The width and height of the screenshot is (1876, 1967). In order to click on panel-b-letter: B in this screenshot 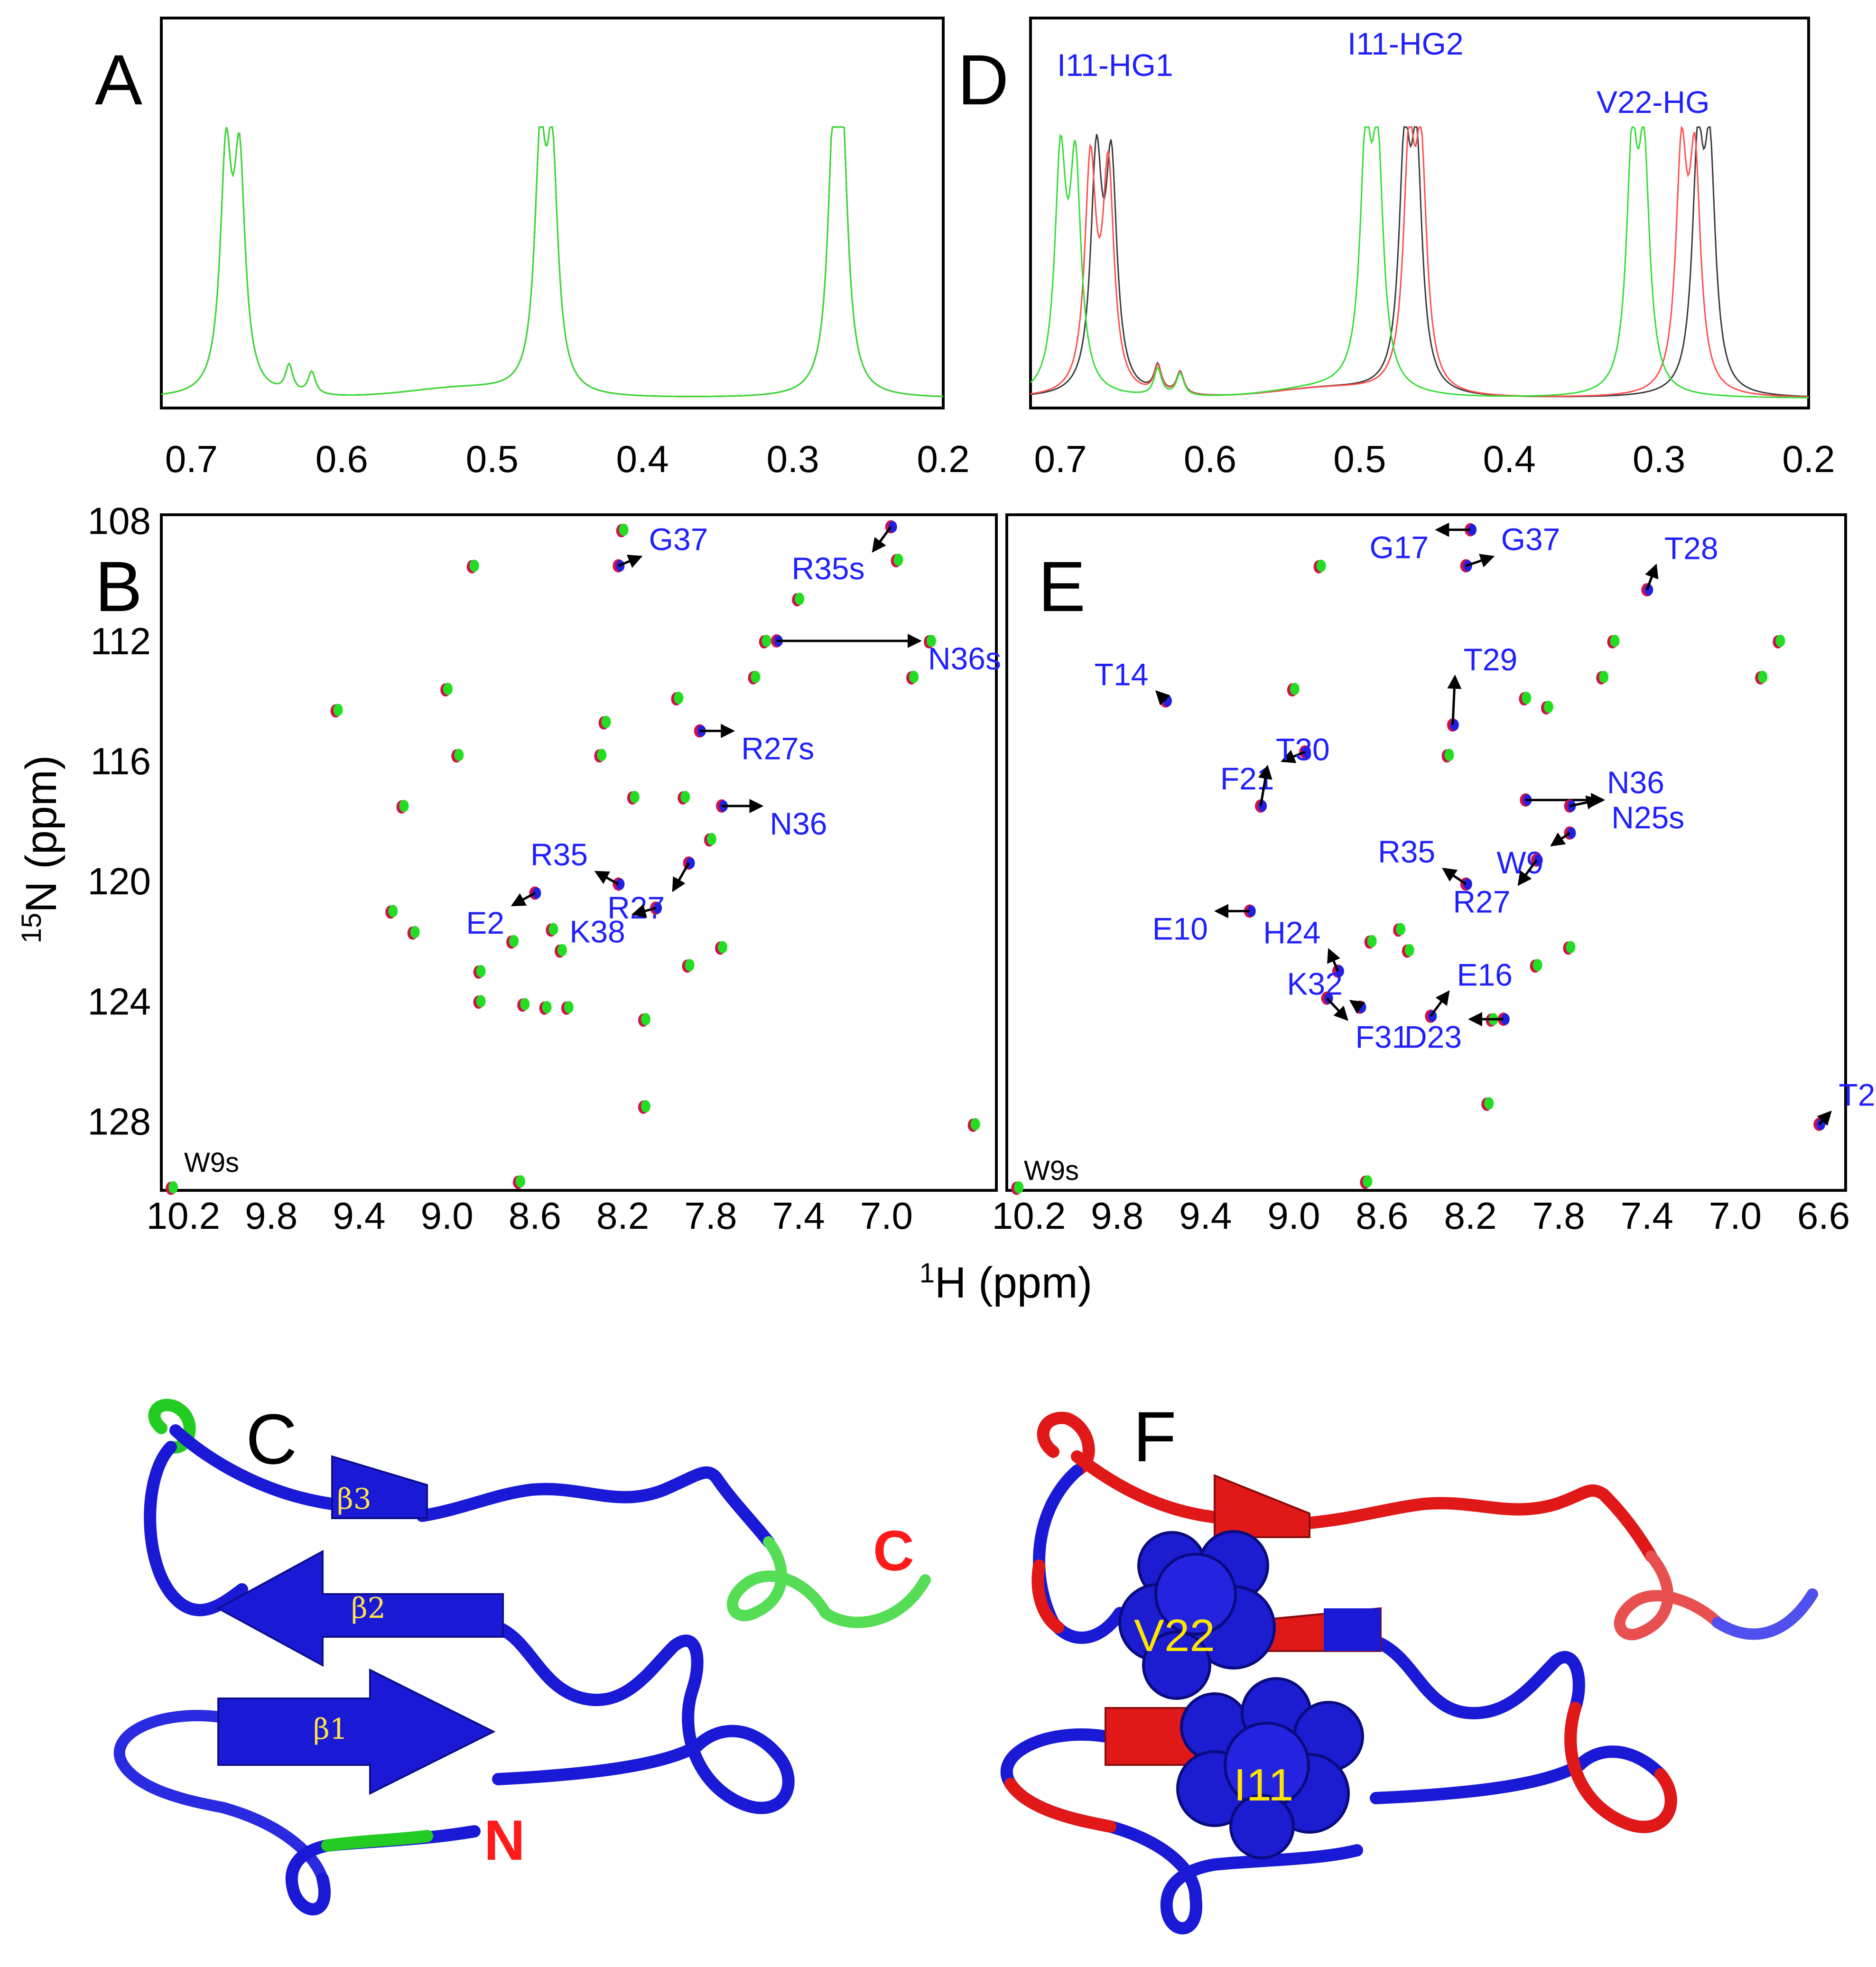, I will do `click(118, 586)`.